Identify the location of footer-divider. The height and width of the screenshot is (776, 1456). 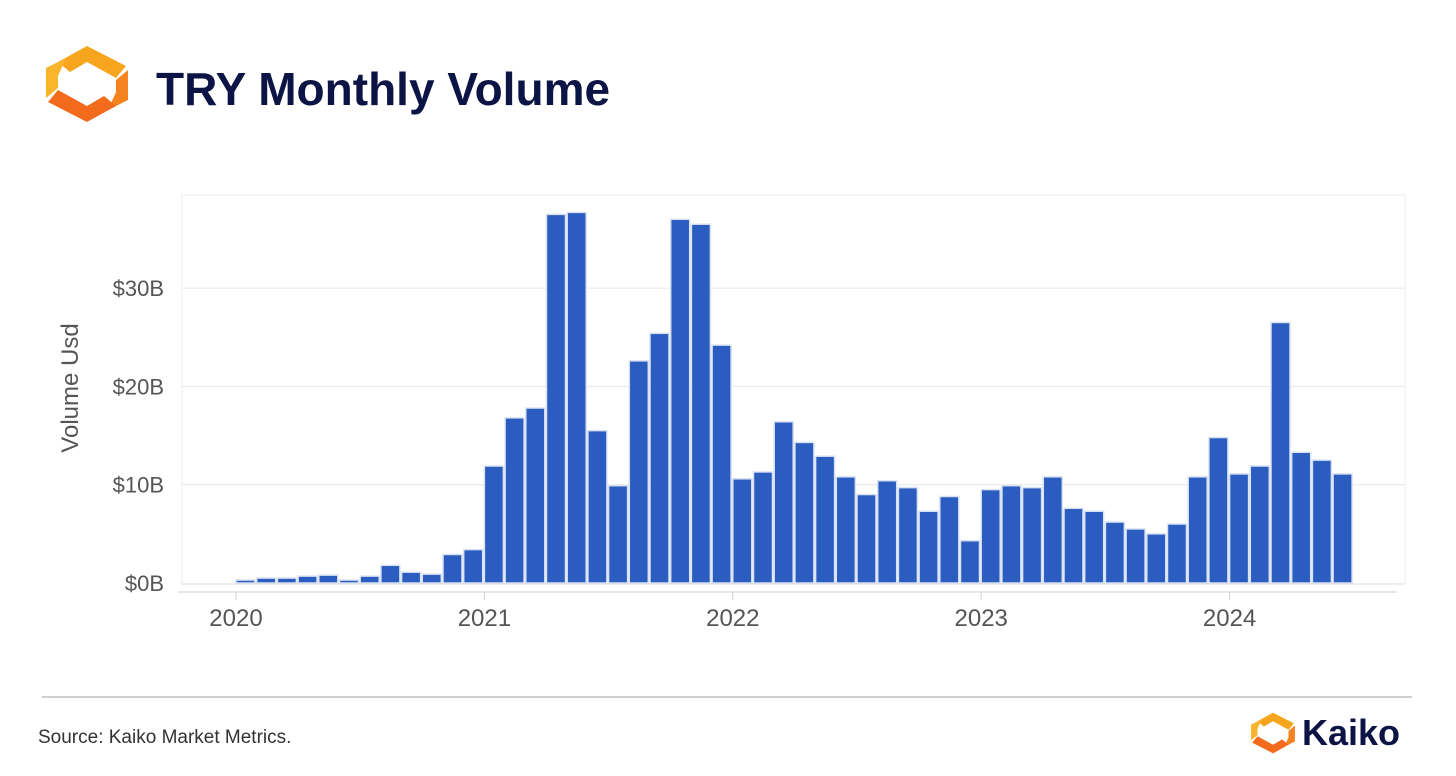
(727, 697).